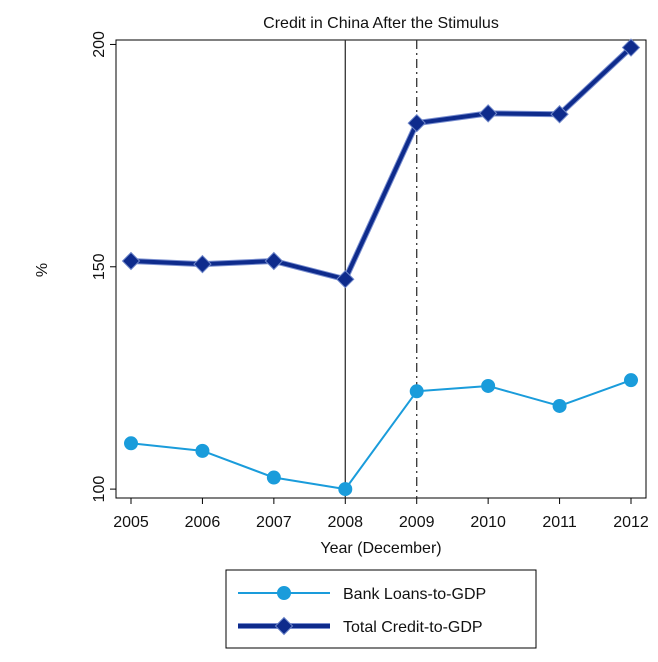  What do you see at coordinates (345, 522) in the screenshot?
I see `x-tick-label: 2008` at bounding box center [345, 522].